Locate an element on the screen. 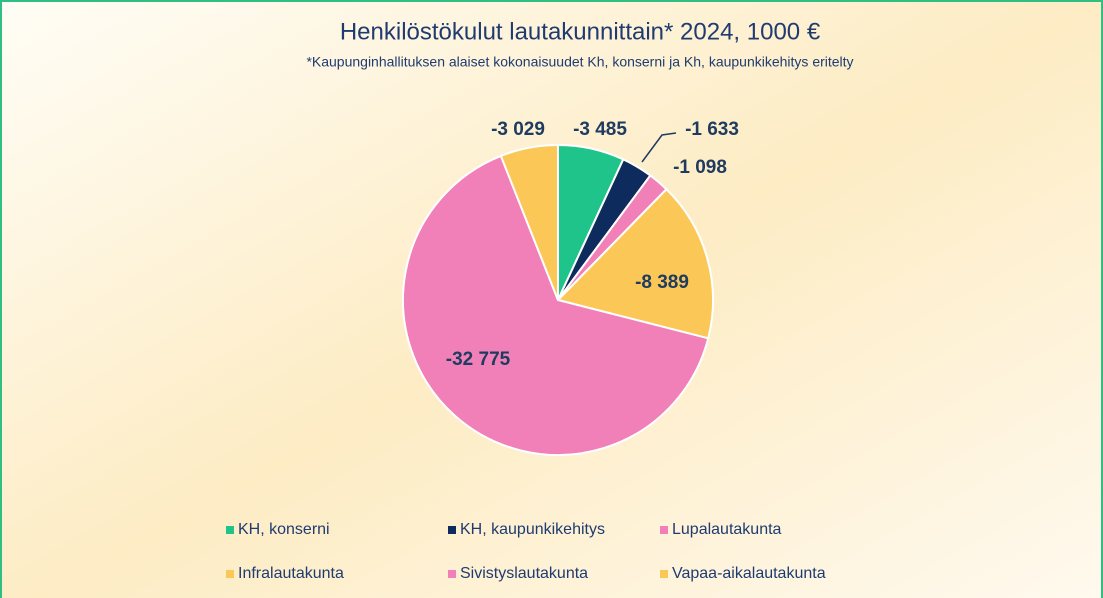 This screenshot has height=598, width=1103. data-label: -8 389 is located at coordinates (662, 282).